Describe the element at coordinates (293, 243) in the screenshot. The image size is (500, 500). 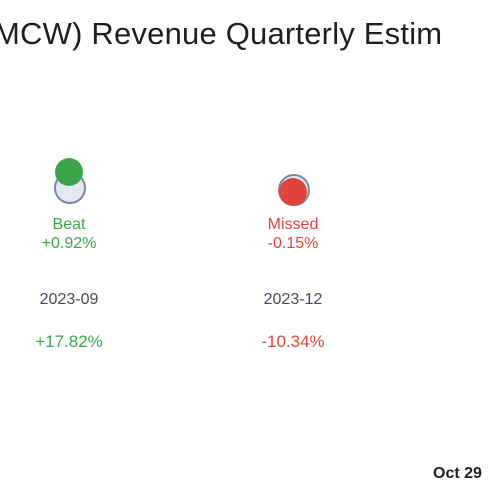
I see `surprise-percent: -0.15%` at that location.